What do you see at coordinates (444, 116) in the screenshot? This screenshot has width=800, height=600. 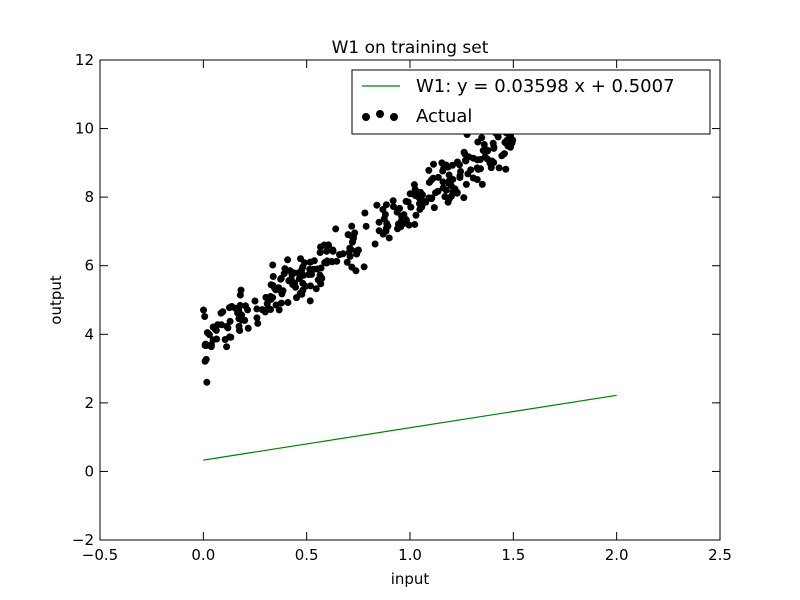 I see `legend-label-actual: Actual` at bounding box center [444, 116].